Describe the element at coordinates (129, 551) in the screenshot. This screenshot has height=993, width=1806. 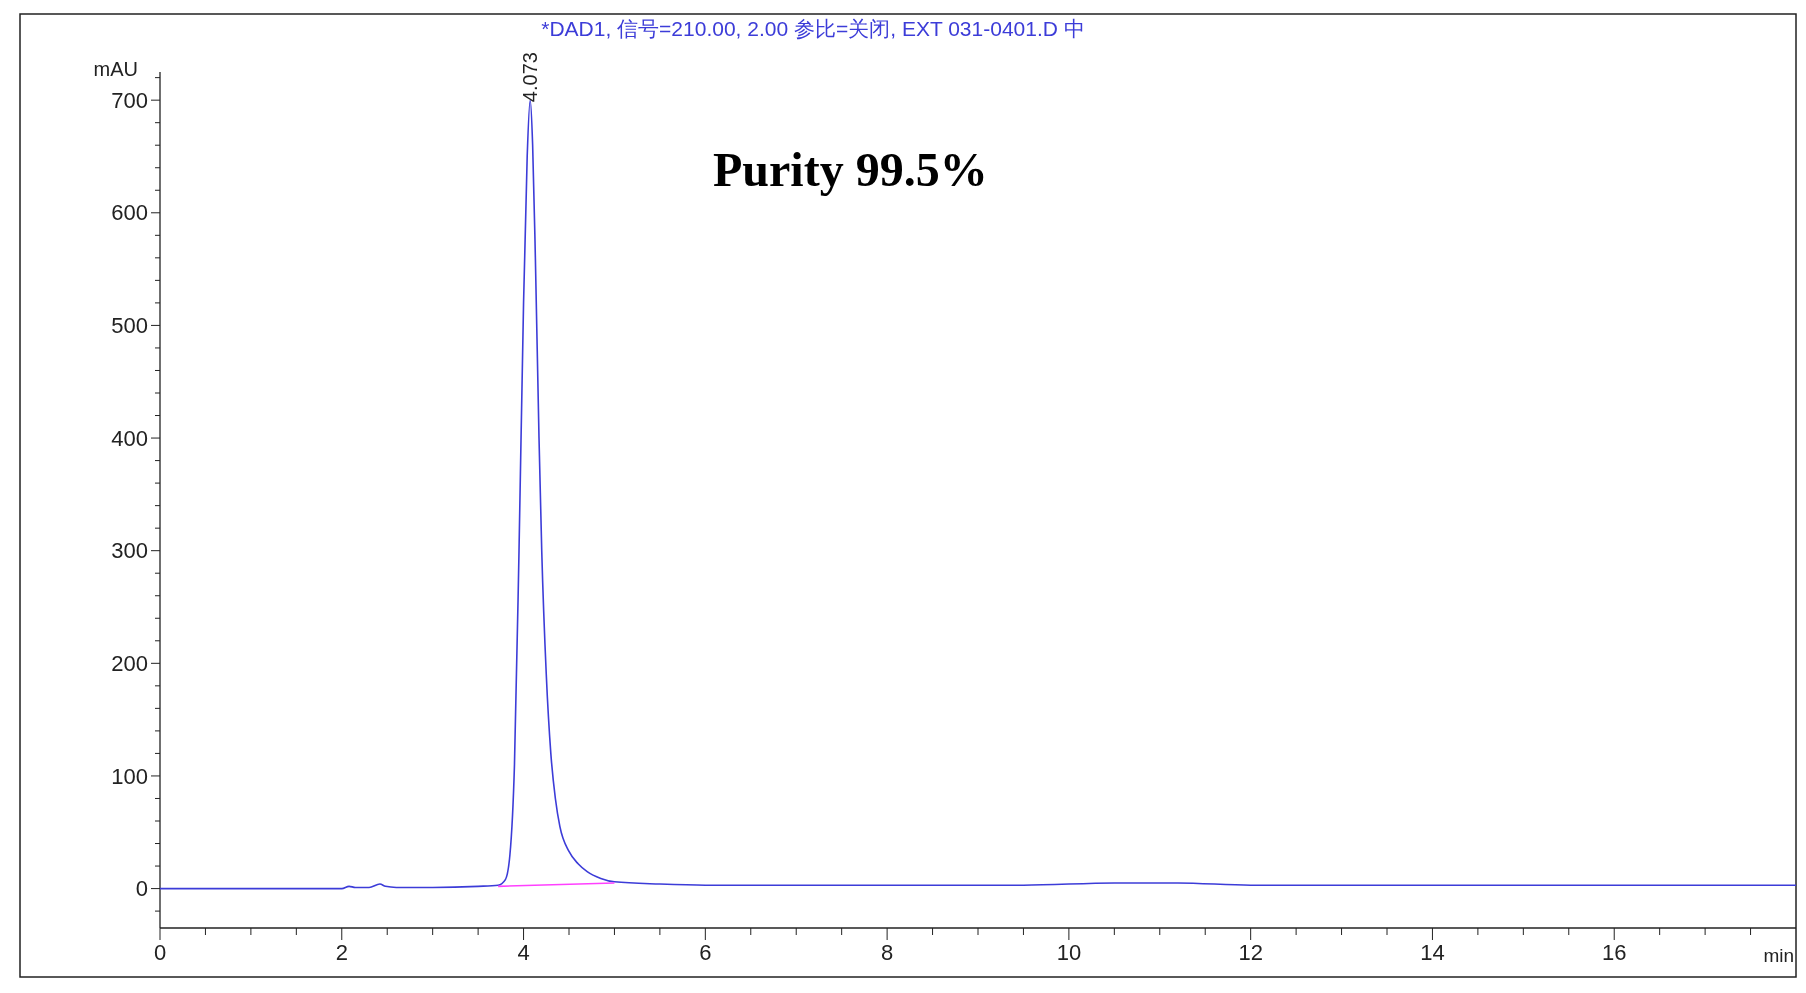
I see `y-tick-label: 300` at that location.